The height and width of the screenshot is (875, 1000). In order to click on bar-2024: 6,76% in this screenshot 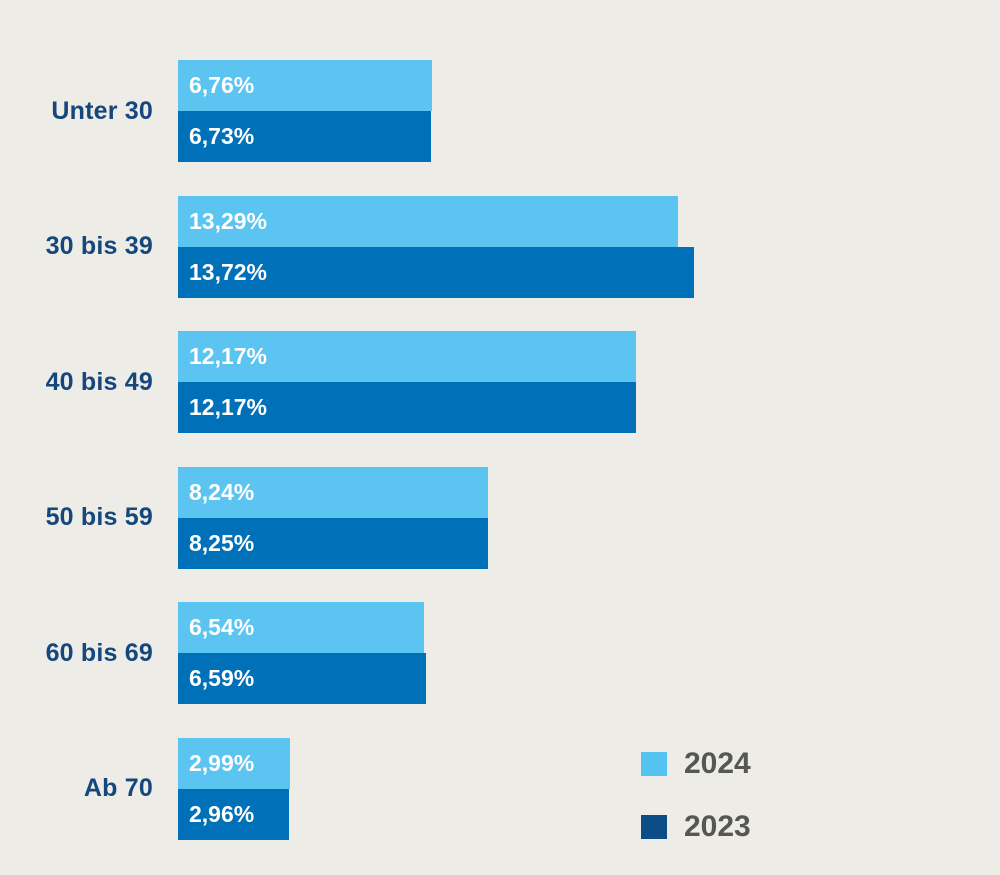, I will do `click(305, 85)`.